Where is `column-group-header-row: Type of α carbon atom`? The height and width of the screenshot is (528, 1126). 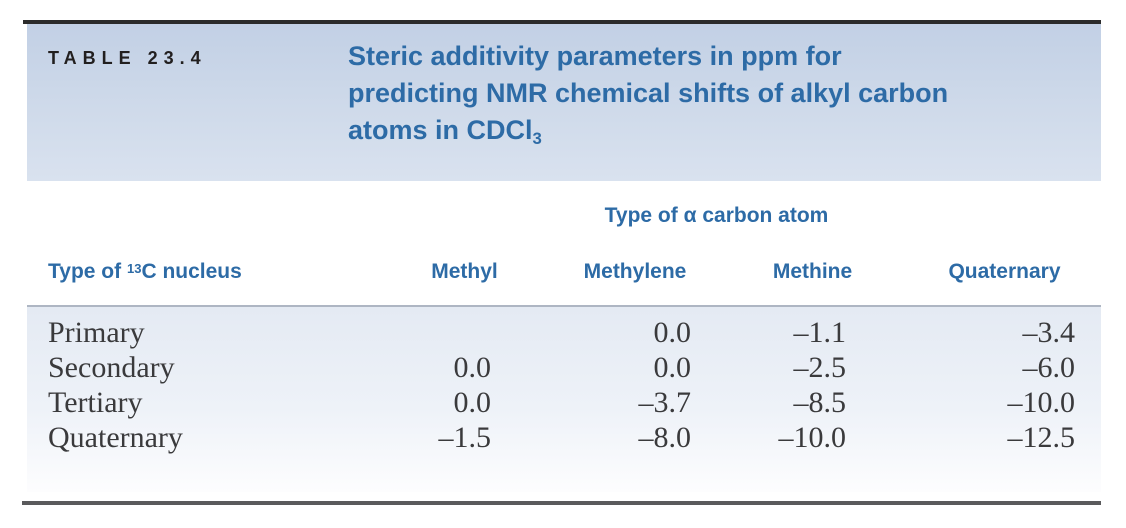
column-group-header-row: Type of α carbon atom is located at coordinates (564, 205).